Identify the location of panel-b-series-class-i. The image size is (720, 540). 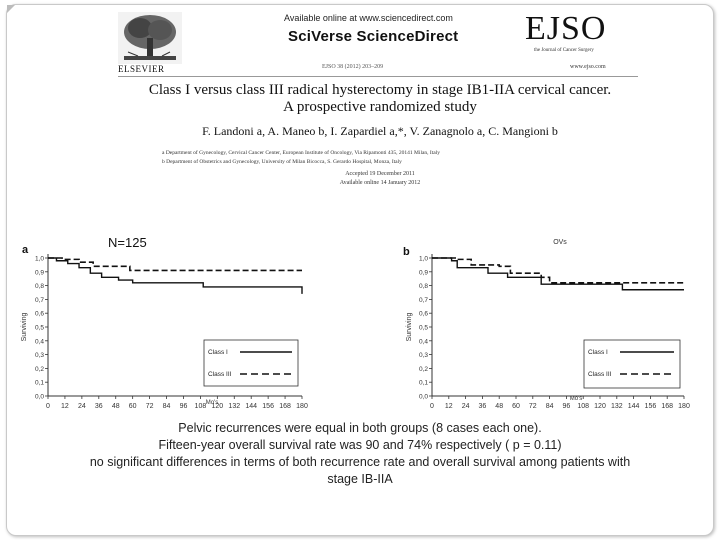
(558, 274).